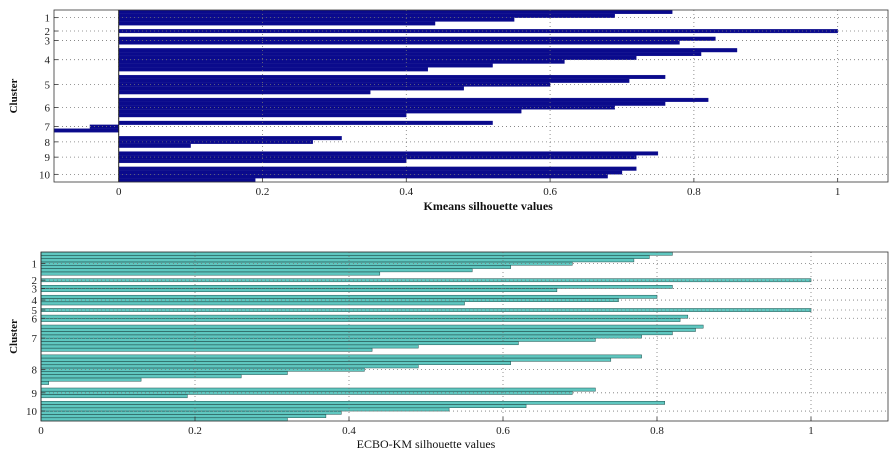 The height and width of the screenshot is (455, 892). I want to click on x-axis-title: Kmeans silhouette values, so click(489, 206).